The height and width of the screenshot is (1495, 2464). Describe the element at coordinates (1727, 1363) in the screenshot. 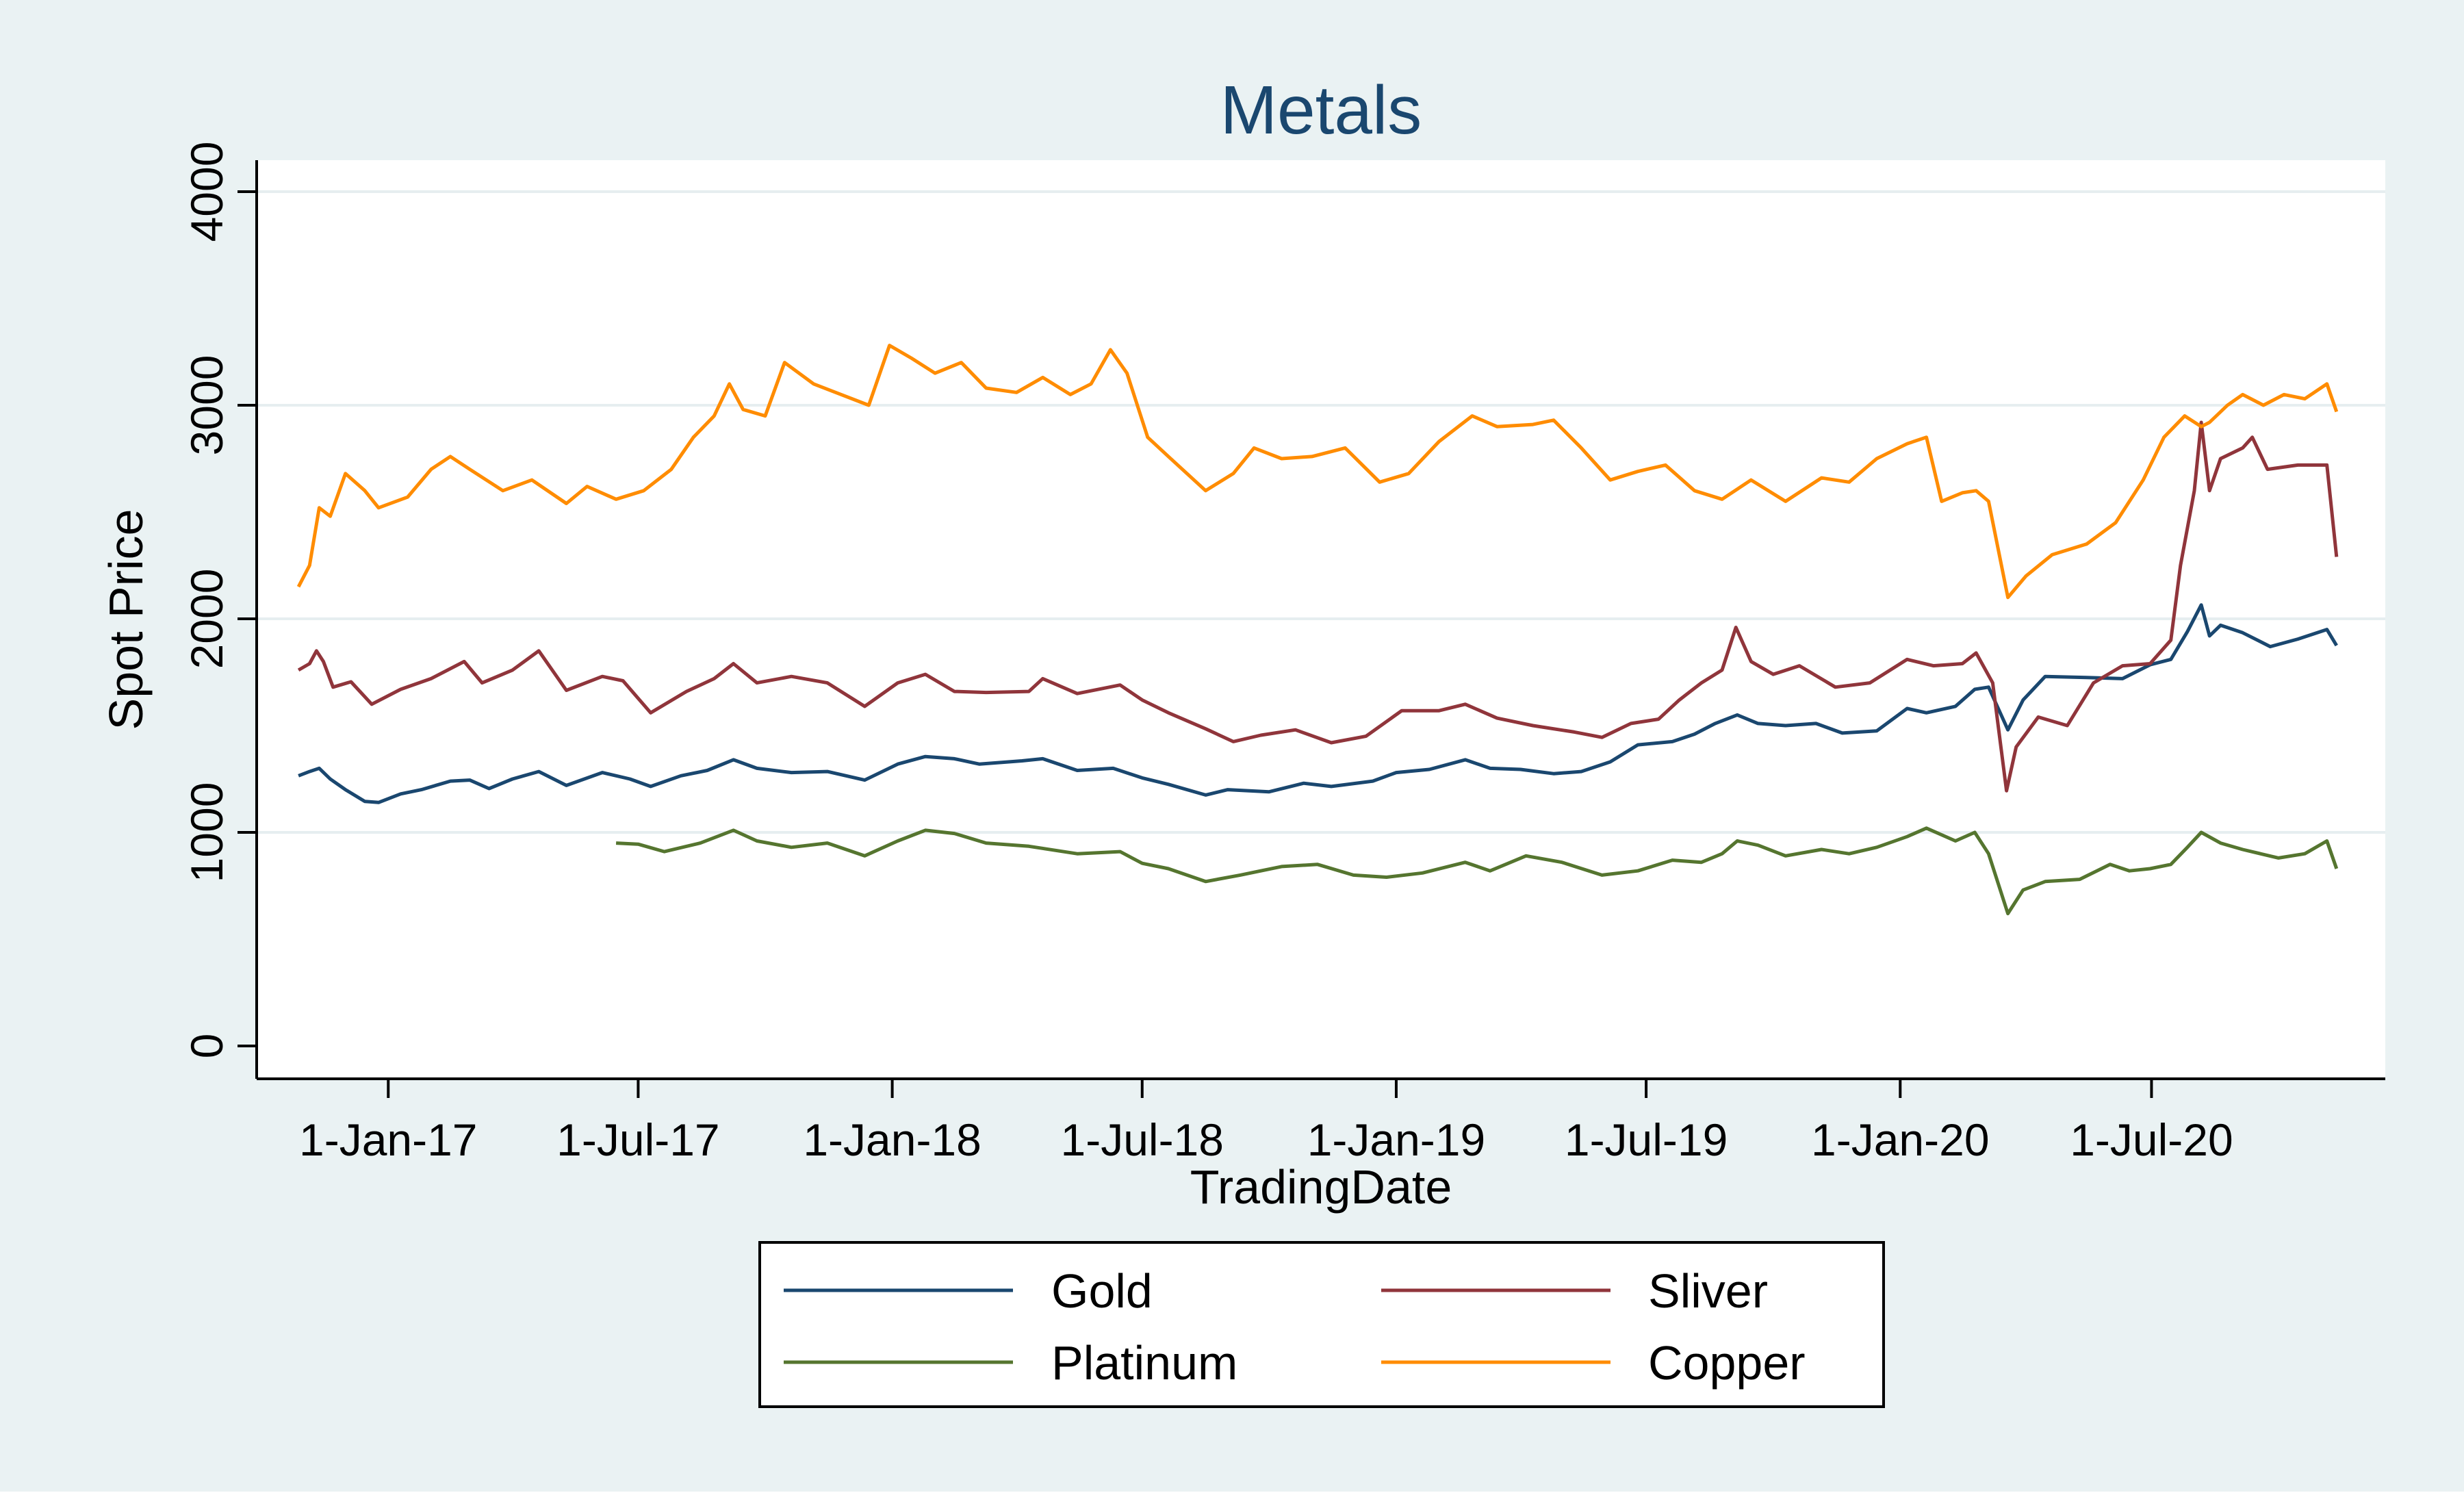

I see `legend-label-copper: Copper` at that location.